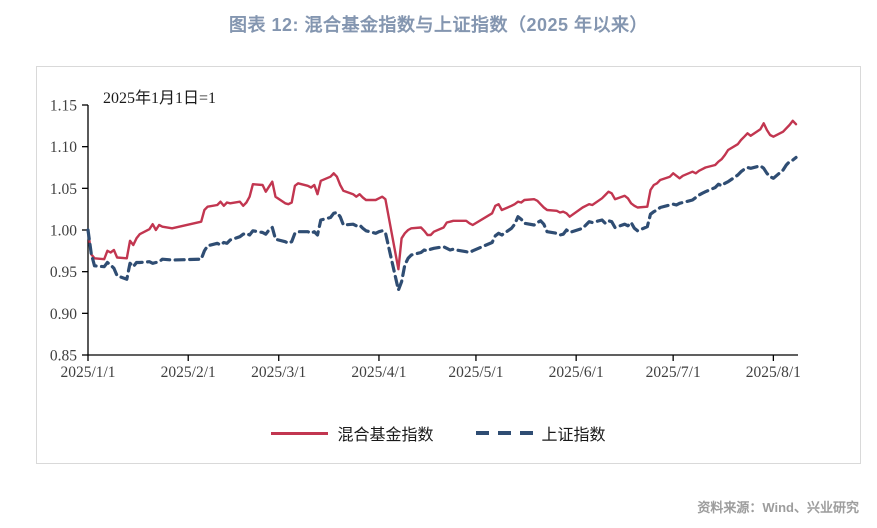  Describe the element at coordinates (63, 147) in the screenshot. I see `y-tick-label: 1.10` at that location.